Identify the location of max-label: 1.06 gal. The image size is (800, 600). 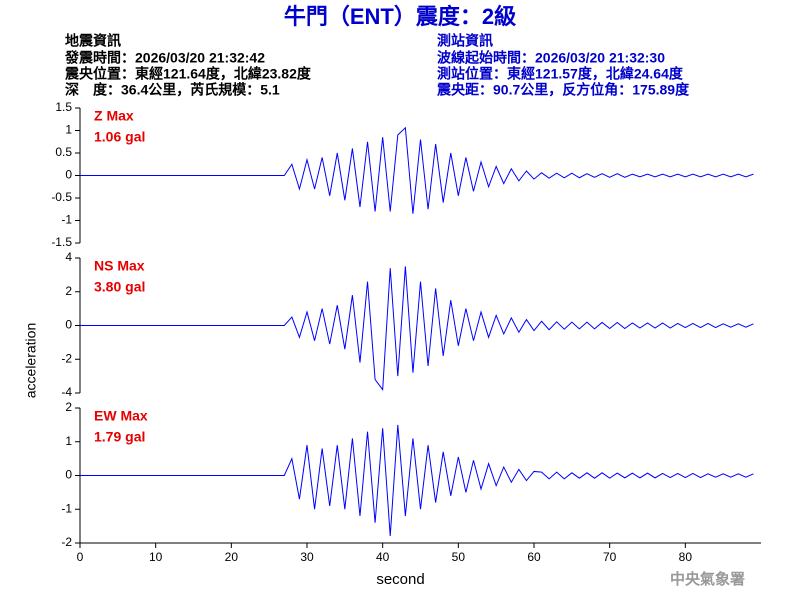
(119, 137).